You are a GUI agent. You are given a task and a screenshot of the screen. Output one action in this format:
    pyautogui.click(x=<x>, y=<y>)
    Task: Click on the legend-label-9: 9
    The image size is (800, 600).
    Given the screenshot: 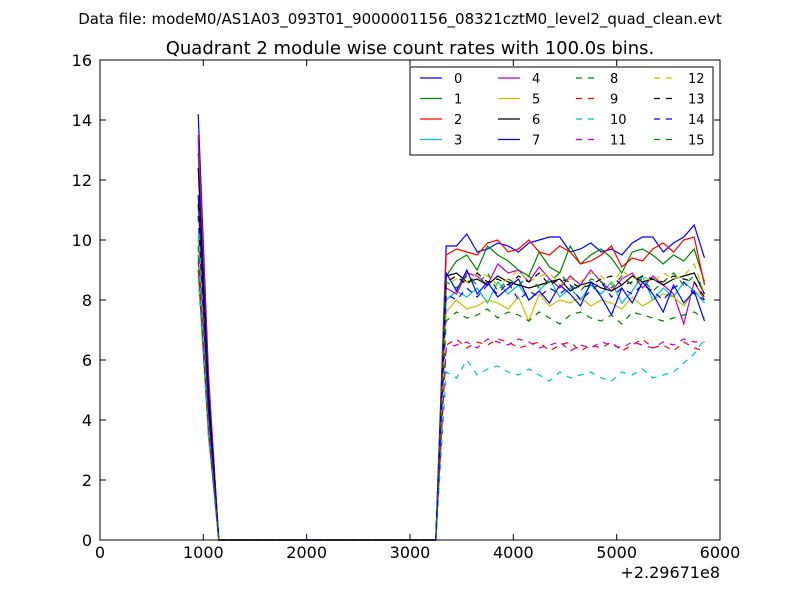 What is the action you would take?
    pyautogui.click(x=614, y=100)
    